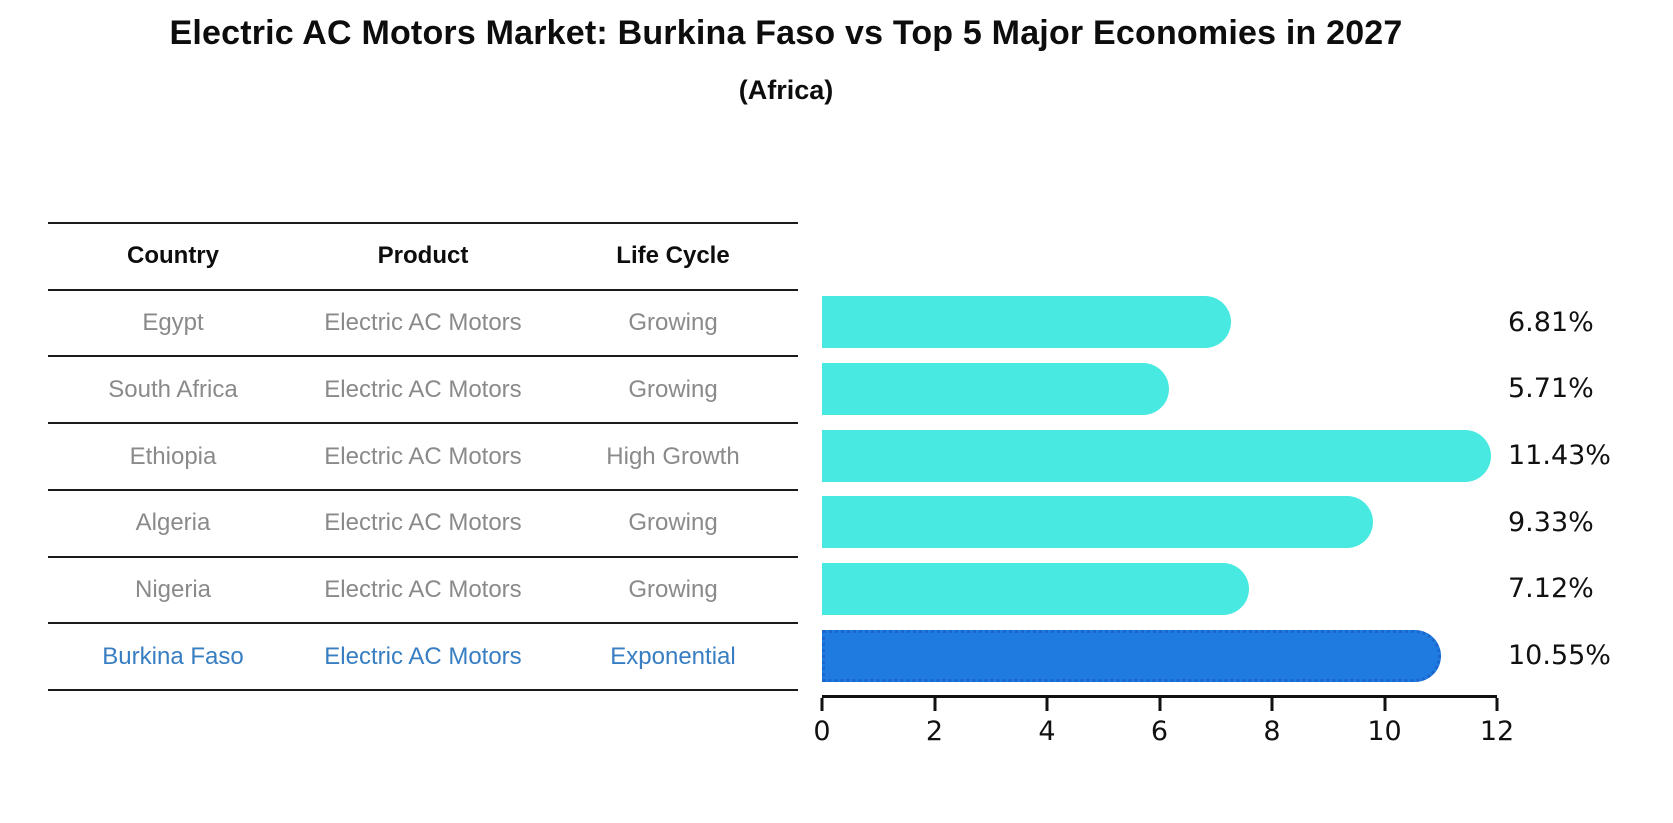 The width and height of the screenshot is (1673, 823). Describe the element at coordinates (173, 656) in the screenshot. I see `table-cell-country: Burkina Faso` at that location.